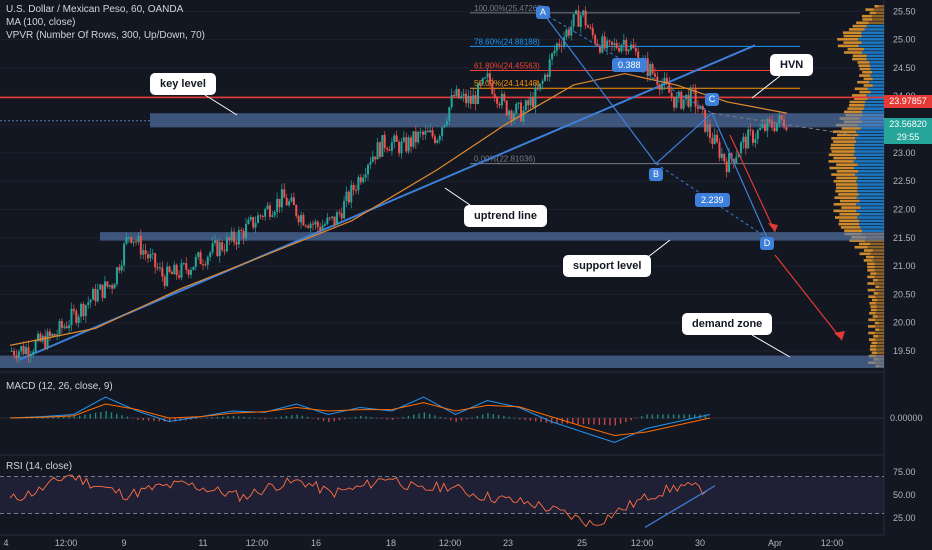  What do you see at coordinates (727, 324) in the screenshot?
I see `demand-zone-callout: demand zone` at bounding box center [727, 324].